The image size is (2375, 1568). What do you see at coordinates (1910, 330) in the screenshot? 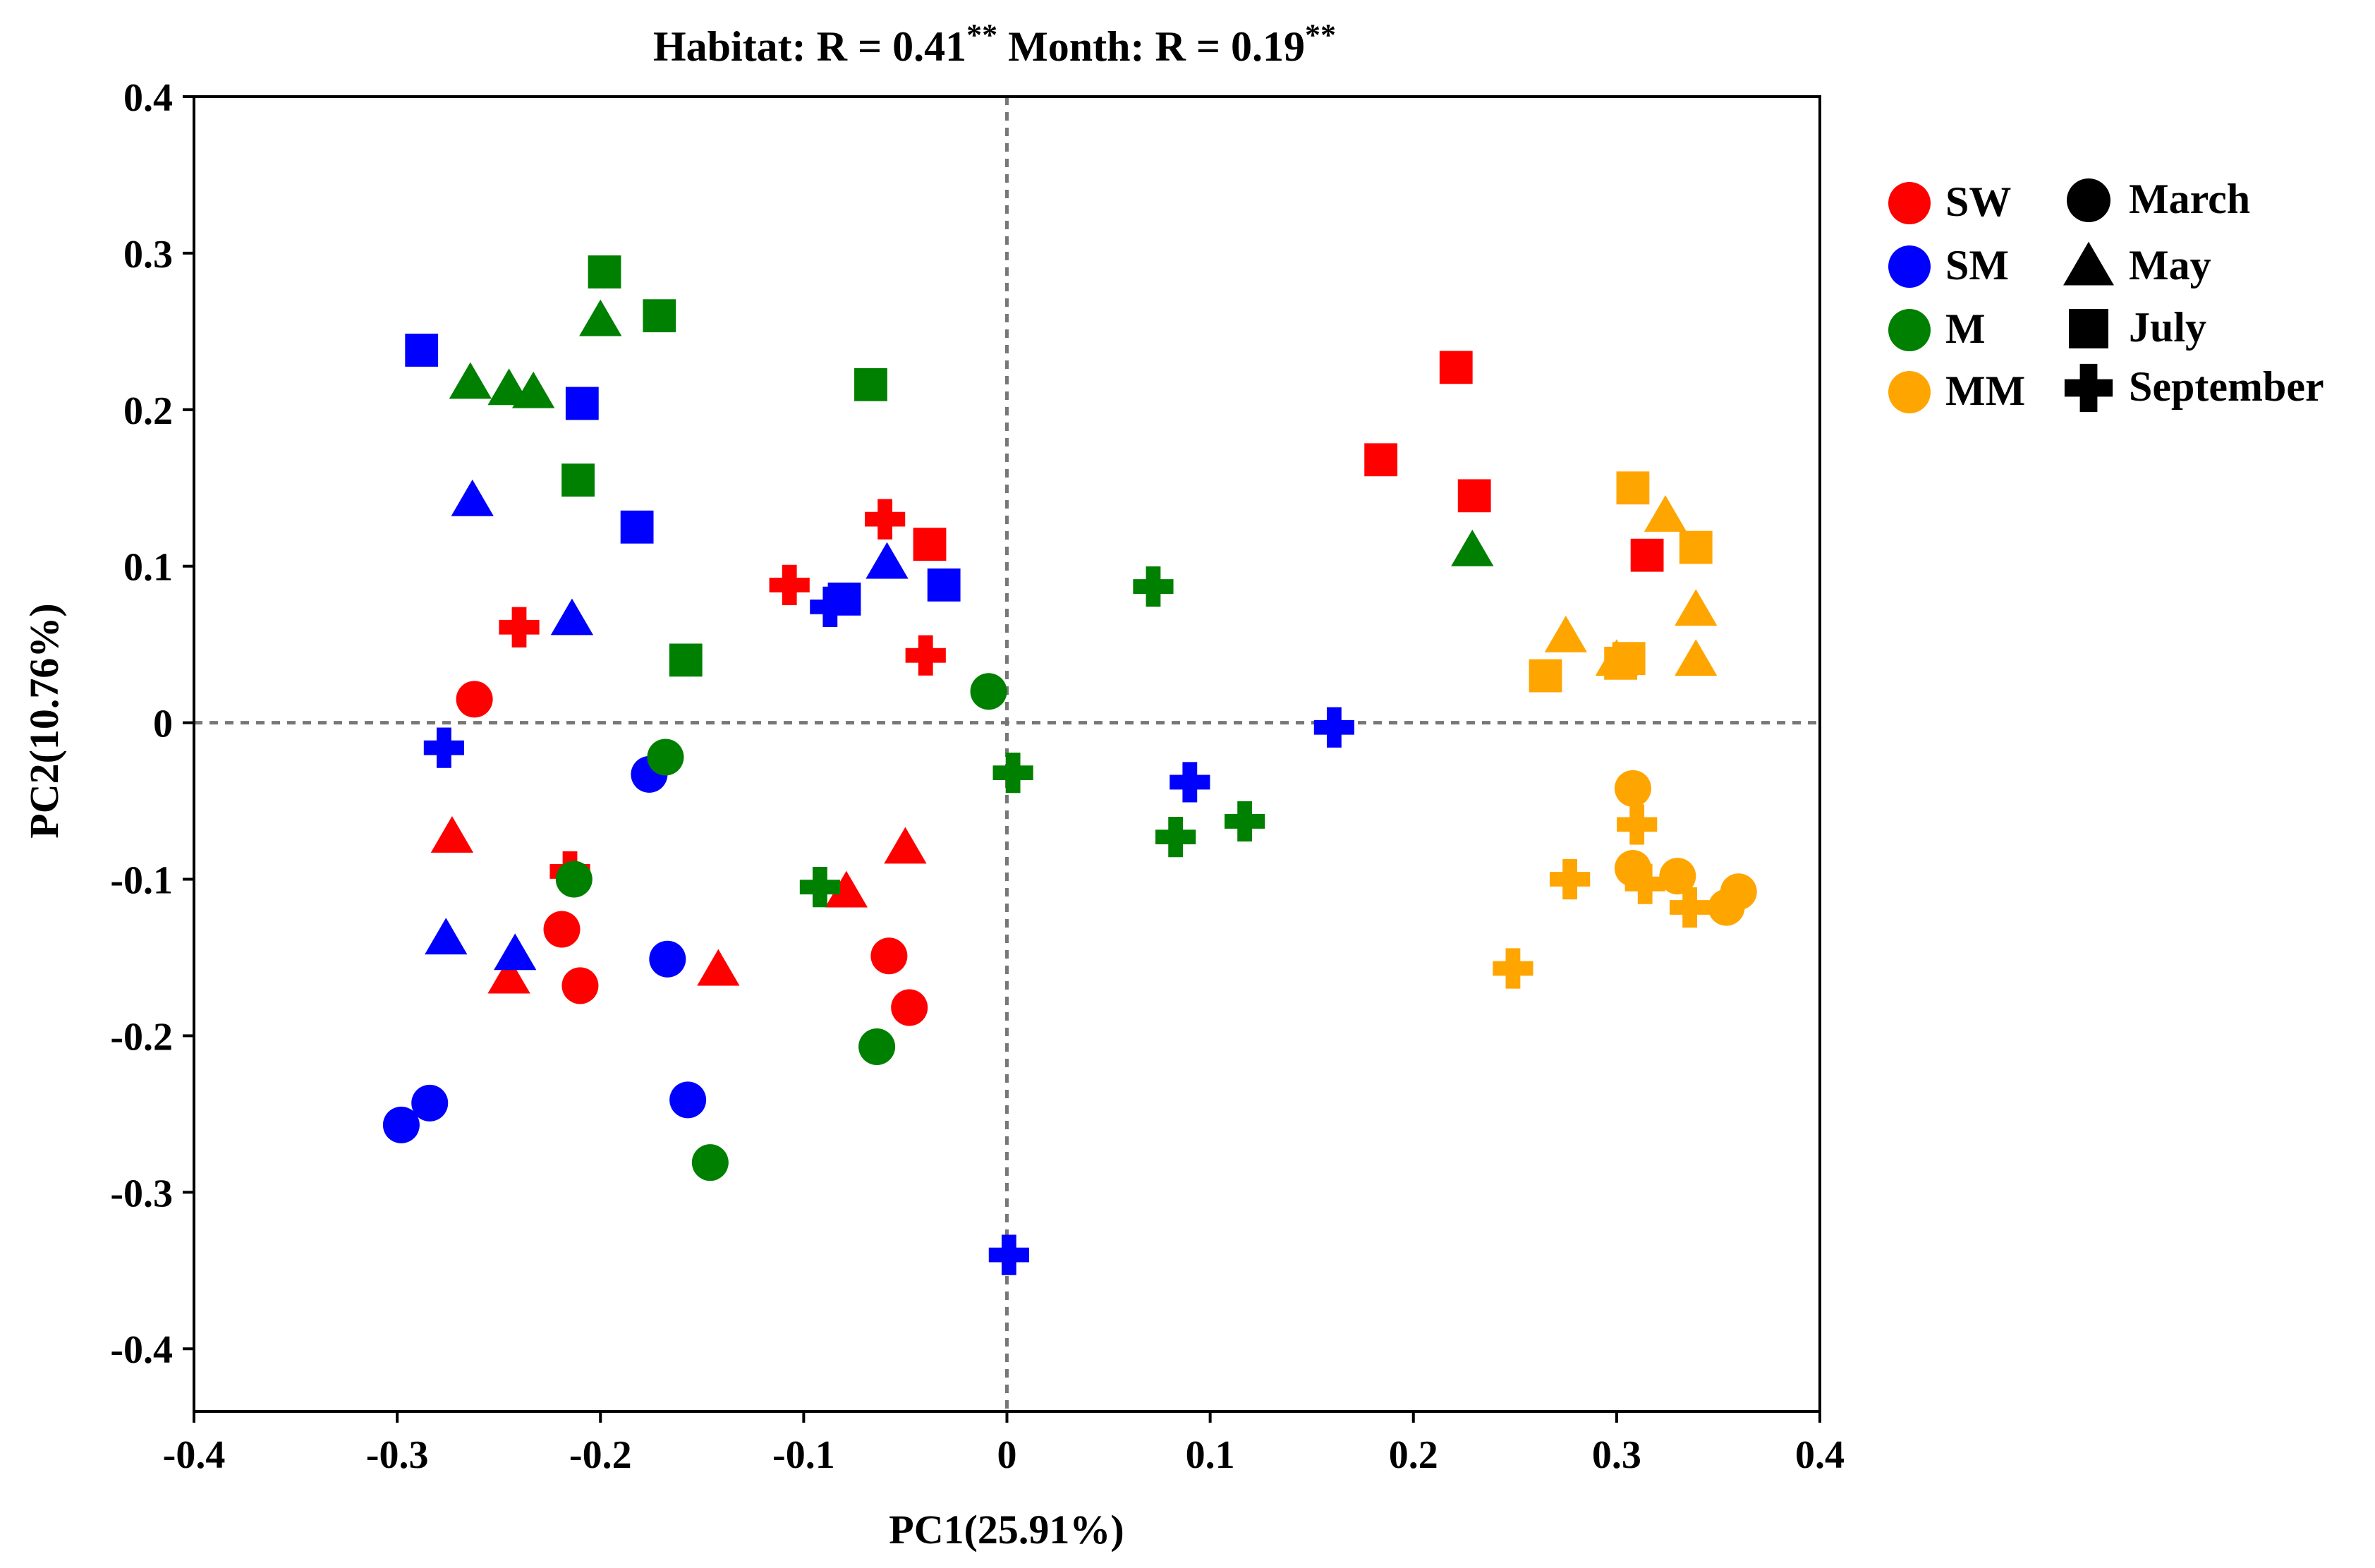
I see `legend-swatch-m` at bounding box center [1910, 330].